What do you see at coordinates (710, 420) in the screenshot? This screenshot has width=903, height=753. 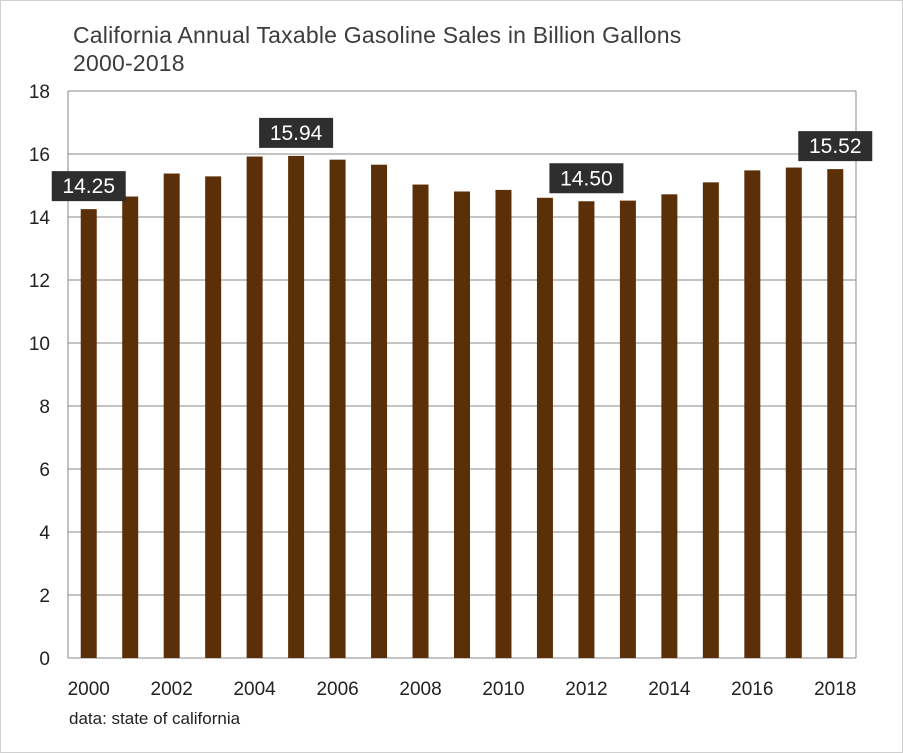 I see `bar-2015` at bounding box center [710, 420].